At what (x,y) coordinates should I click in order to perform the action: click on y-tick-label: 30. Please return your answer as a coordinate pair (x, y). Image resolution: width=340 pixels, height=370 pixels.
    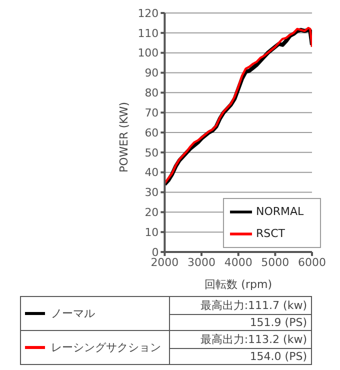
    Looking at the image, I should click on (151, 193).